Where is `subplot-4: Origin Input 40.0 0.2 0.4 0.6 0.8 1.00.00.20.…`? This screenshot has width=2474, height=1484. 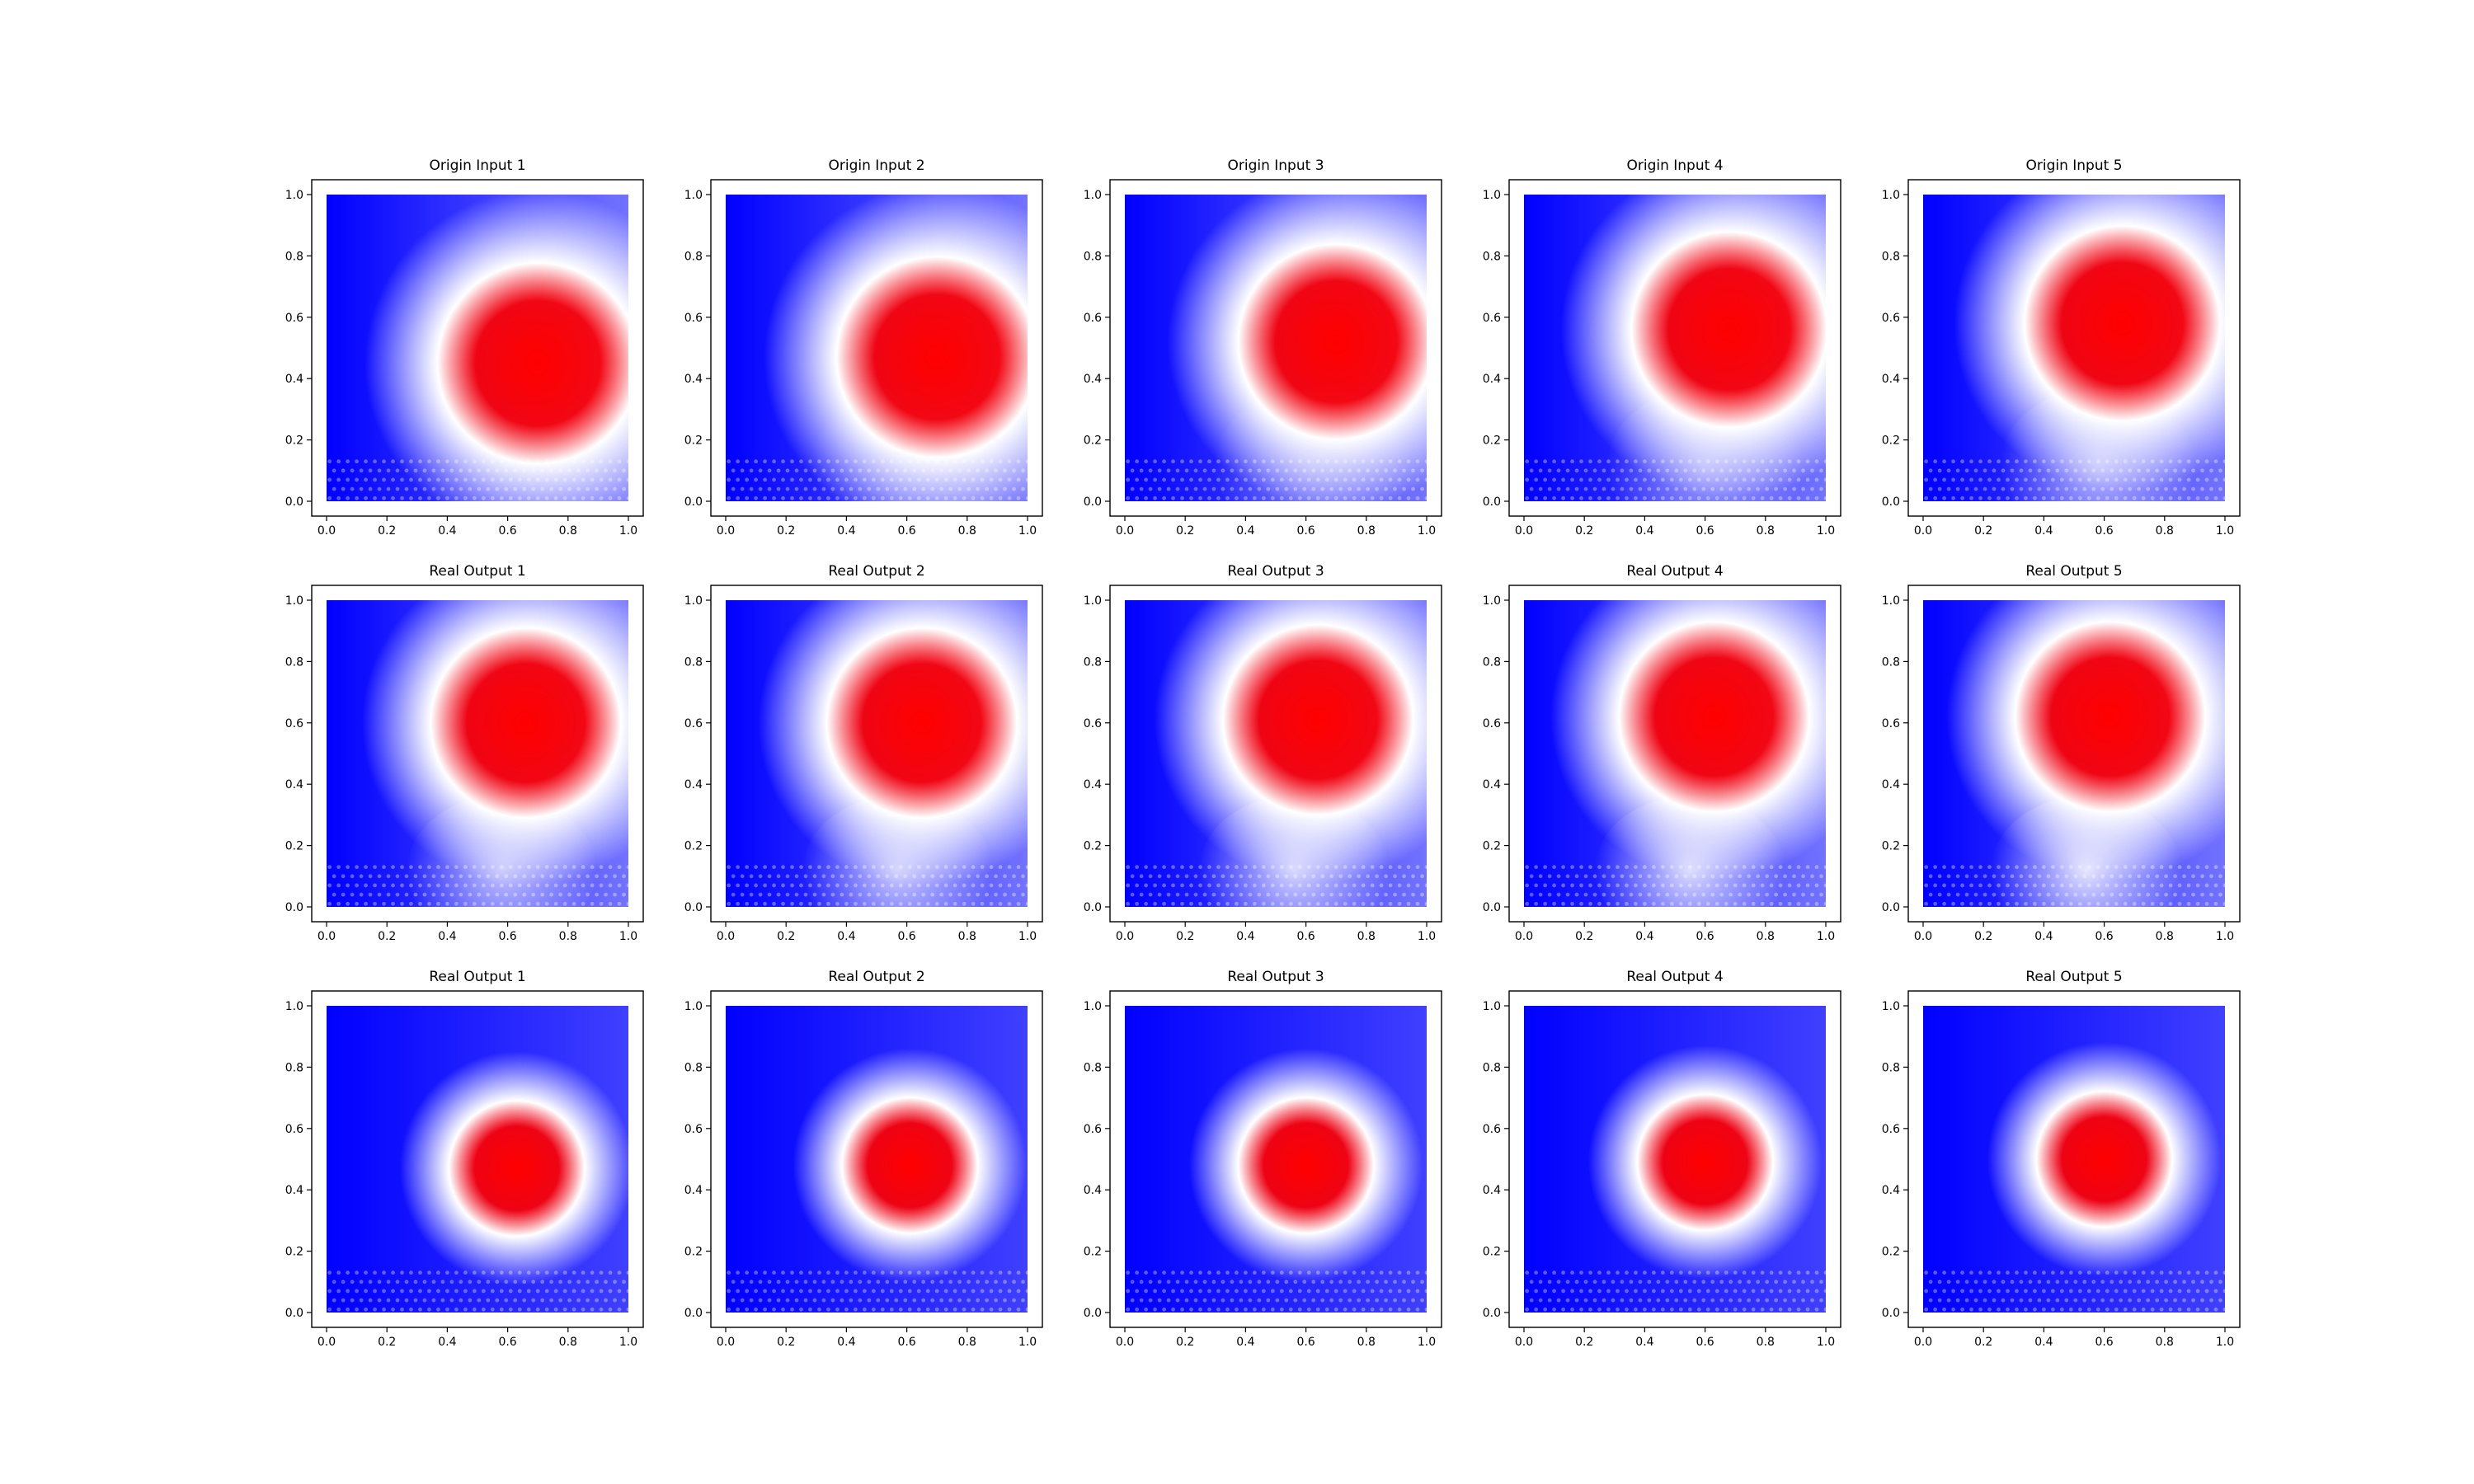
subplot-4: Origin Input 40.0 0.2 0.4 0.6 0.8 1.00.00.20.… is located at coordinates (1662, 347).